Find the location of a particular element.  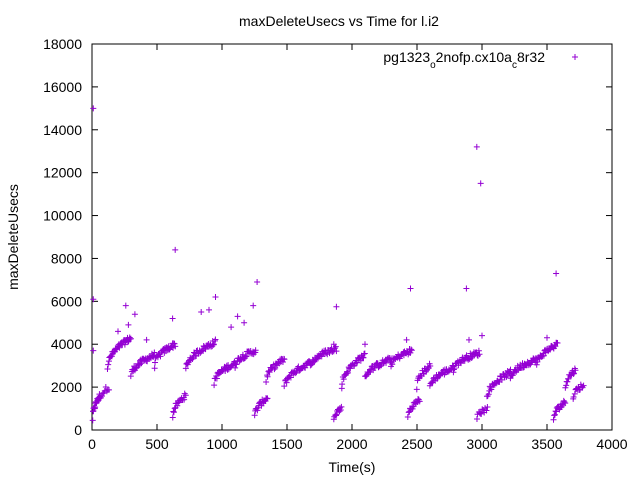

y-tick-label: 6000 is located at coordinates (66, 301).